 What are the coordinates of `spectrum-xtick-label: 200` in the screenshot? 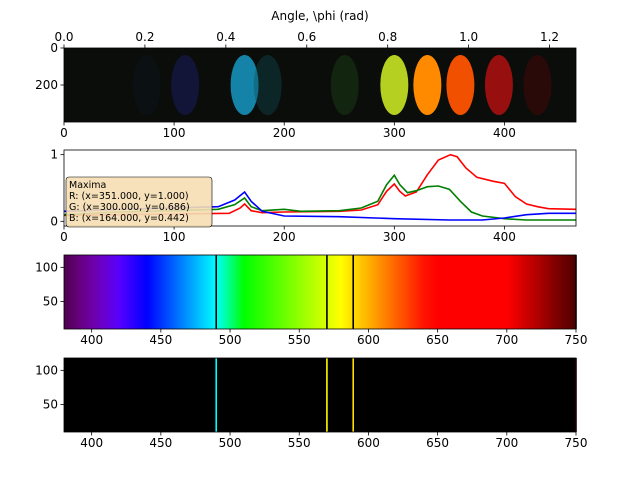 It's located at (284, 133).